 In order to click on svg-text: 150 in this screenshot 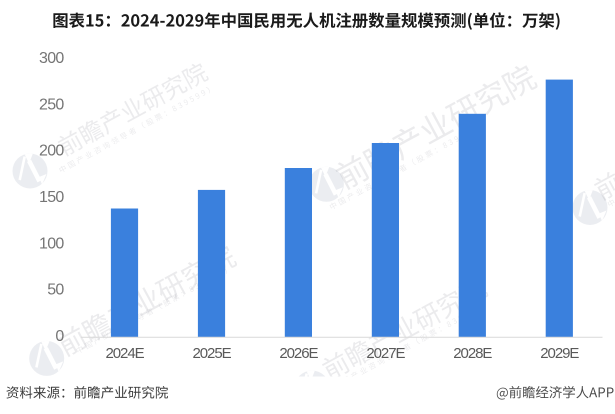, I will do `click(51, 197)`.